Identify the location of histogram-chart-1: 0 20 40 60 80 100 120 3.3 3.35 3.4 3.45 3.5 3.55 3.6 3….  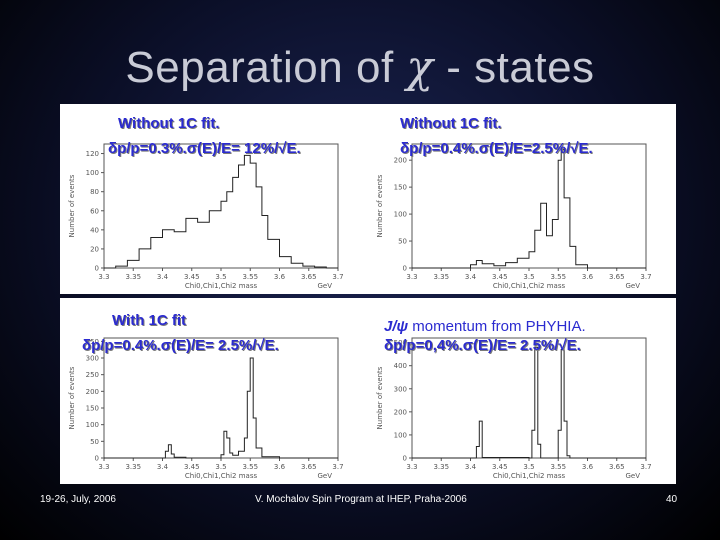
(206, 216).